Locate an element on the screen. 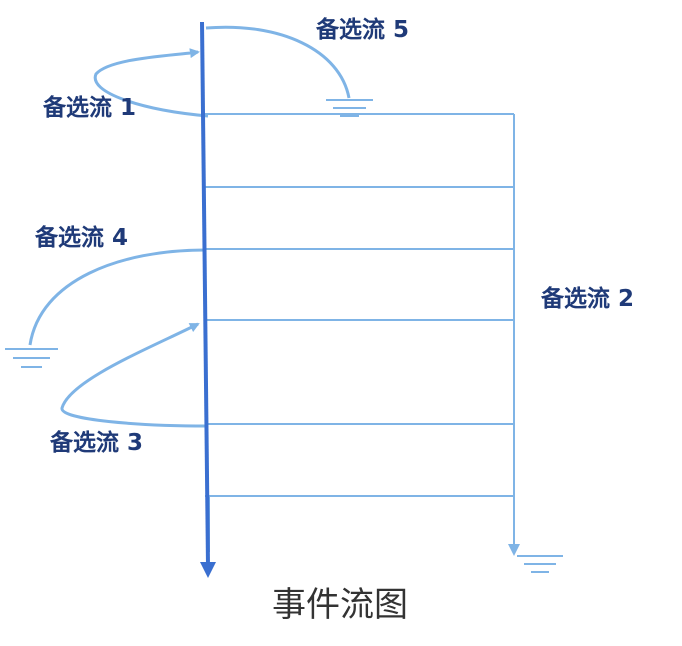 Image resolution: width=682 pixels, height=646 pixels. alt-flow-4-path is located at coordinates (117, 297).